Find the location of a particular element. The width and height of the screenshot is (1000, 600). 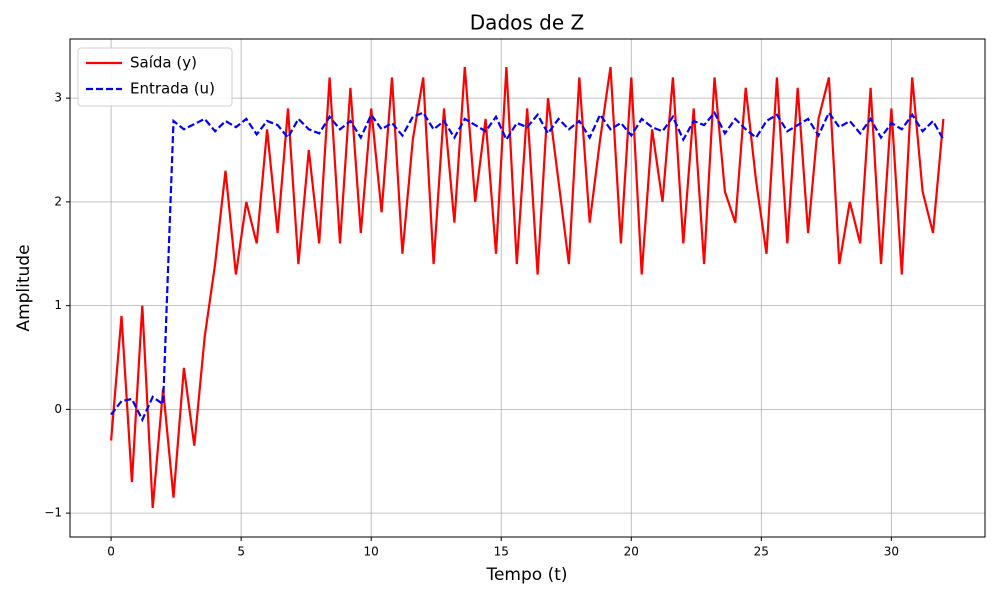

legend-label: Entrada (u) is located at coordinates (172, 89).